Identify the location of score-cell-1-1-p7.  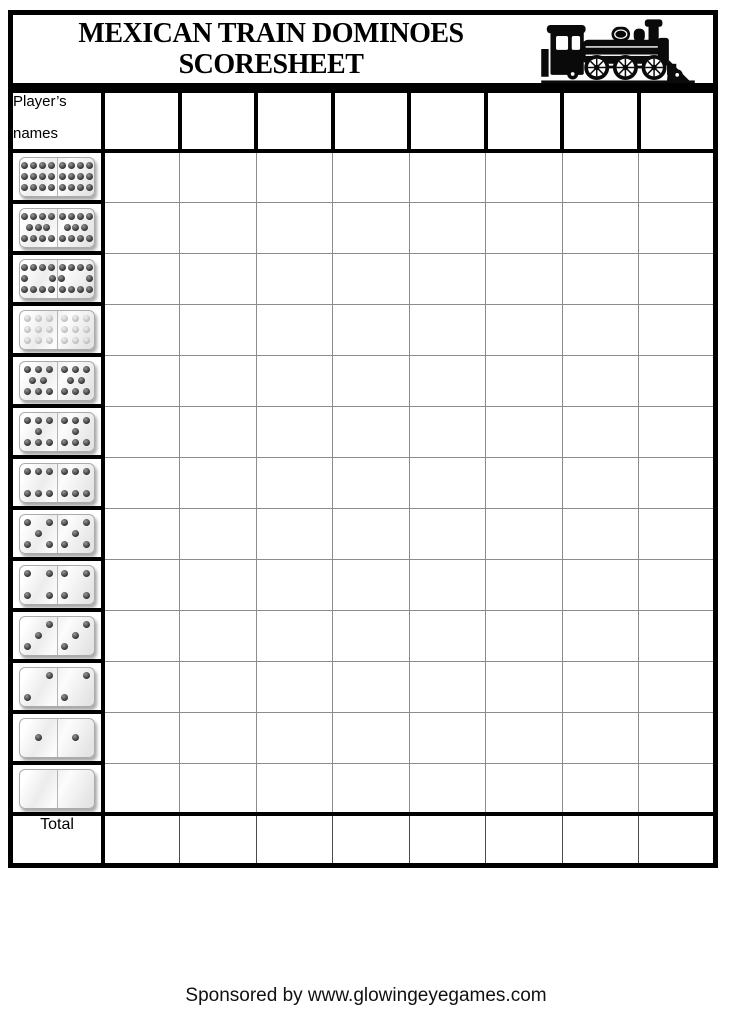
(600, 737).